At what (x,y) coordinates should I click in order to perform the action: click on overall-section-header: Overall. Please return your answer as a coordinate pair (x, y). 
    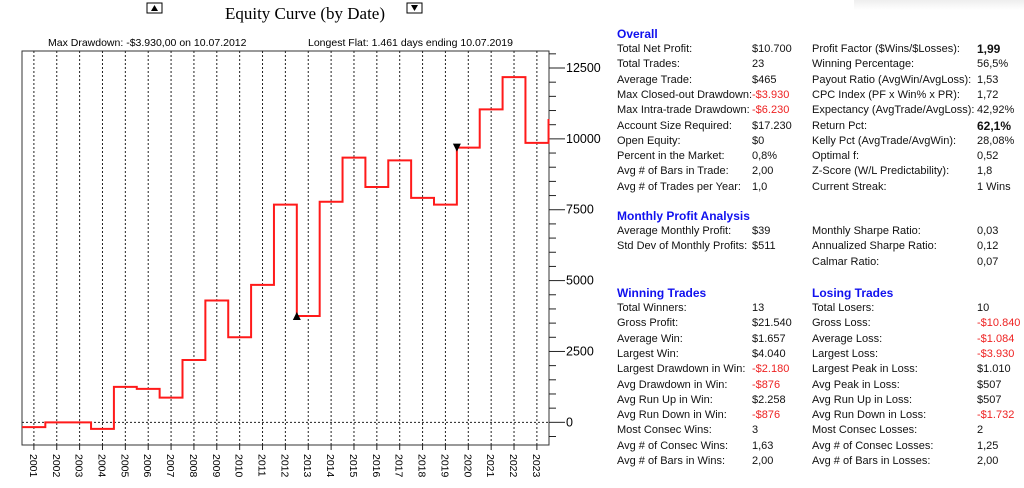
    Looking at the image, I should click on (637, 34).